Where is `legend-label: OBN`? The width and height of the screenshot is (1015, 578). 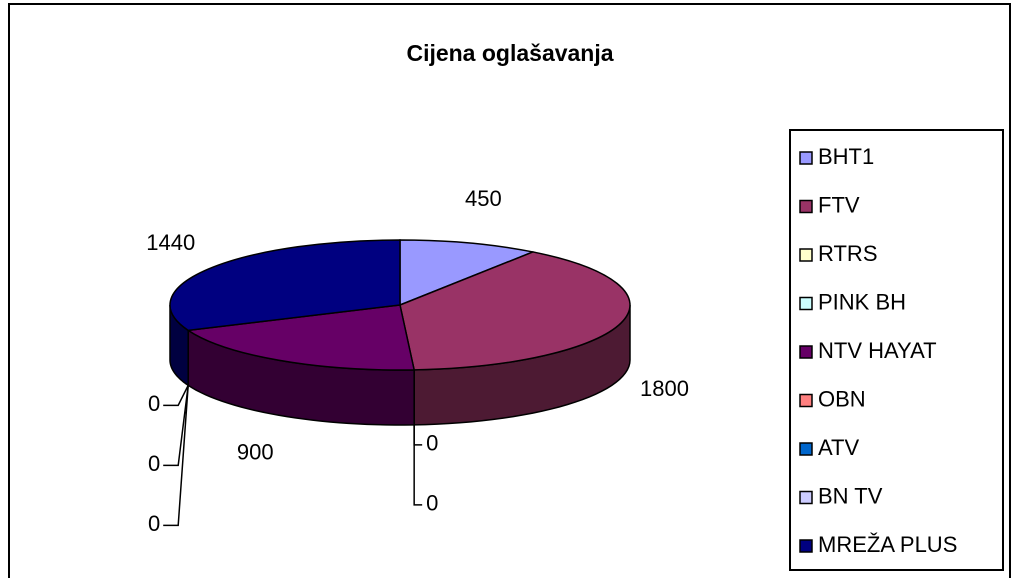 legend-label: OBN is located at coordinates (842, 398).